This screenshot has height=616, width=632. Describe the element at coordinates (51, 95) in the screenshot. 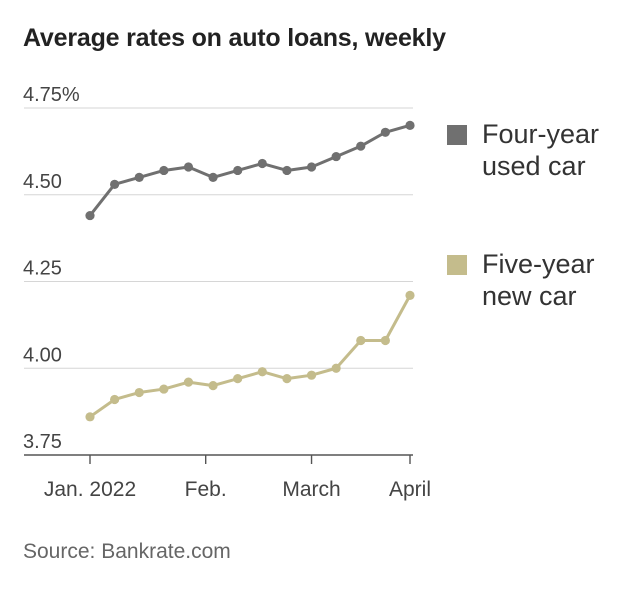

I see `y-tick-label: 4.75%` at that location.